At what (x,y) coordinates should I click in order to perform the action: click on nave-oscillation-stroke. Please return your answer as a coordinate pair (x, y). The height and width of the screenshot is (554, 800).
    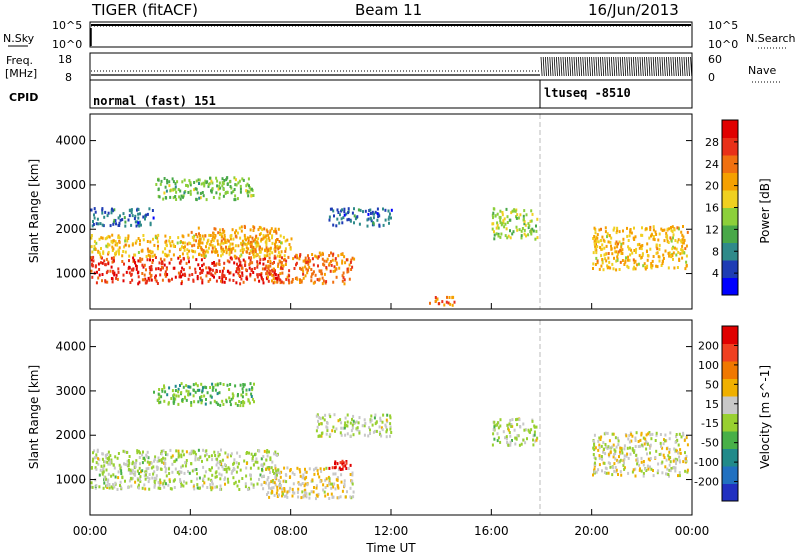
    Looking at the image, I should click on (552, 66).